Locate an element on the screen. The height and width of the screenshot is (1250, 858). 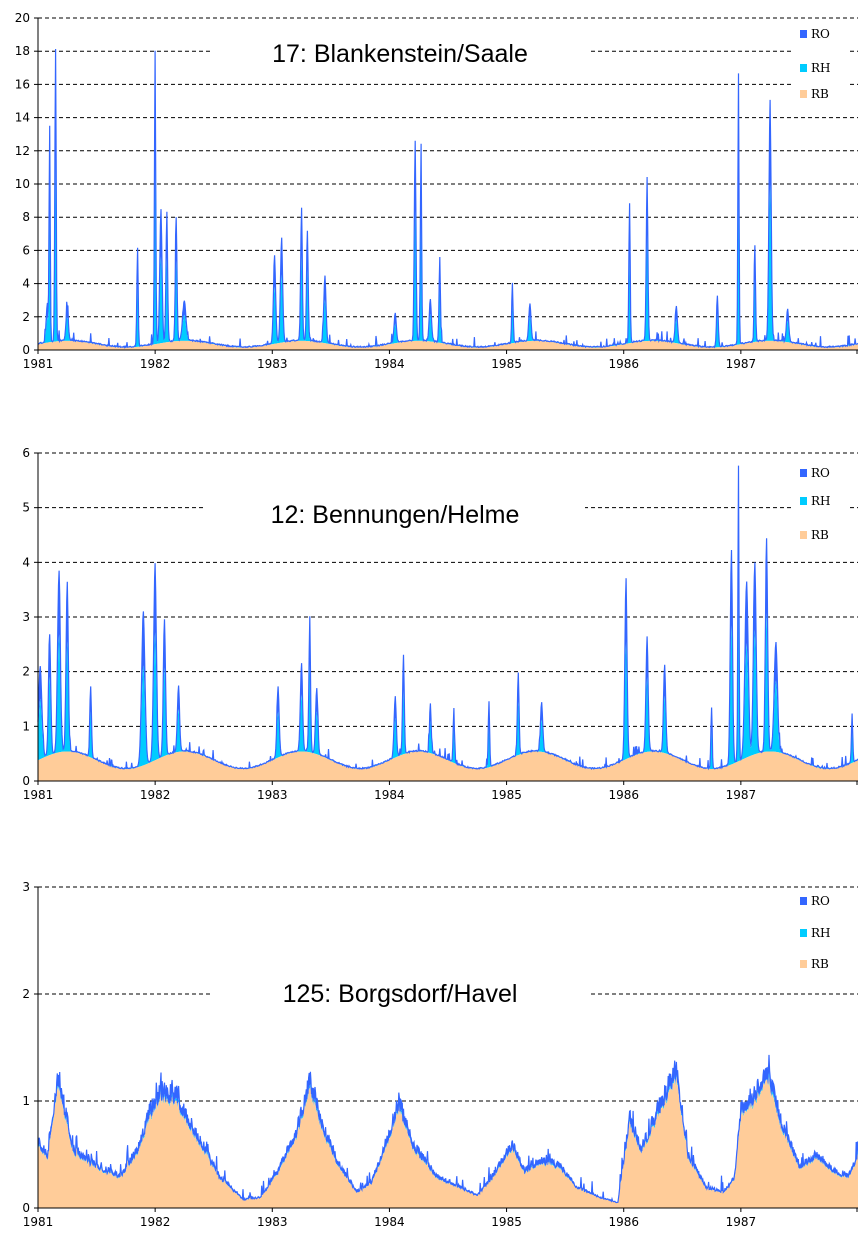
chart-title: 12: Bennungen/Helme is located at coordinates (395, 515).